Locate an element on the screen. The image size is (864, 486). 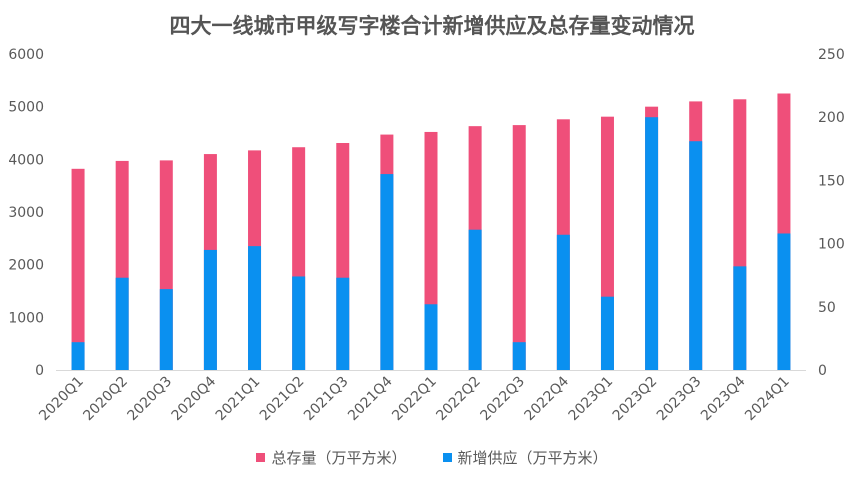
legend-label-new-supply: 新增供应（万平方米） is located at coordinates (532, 458).